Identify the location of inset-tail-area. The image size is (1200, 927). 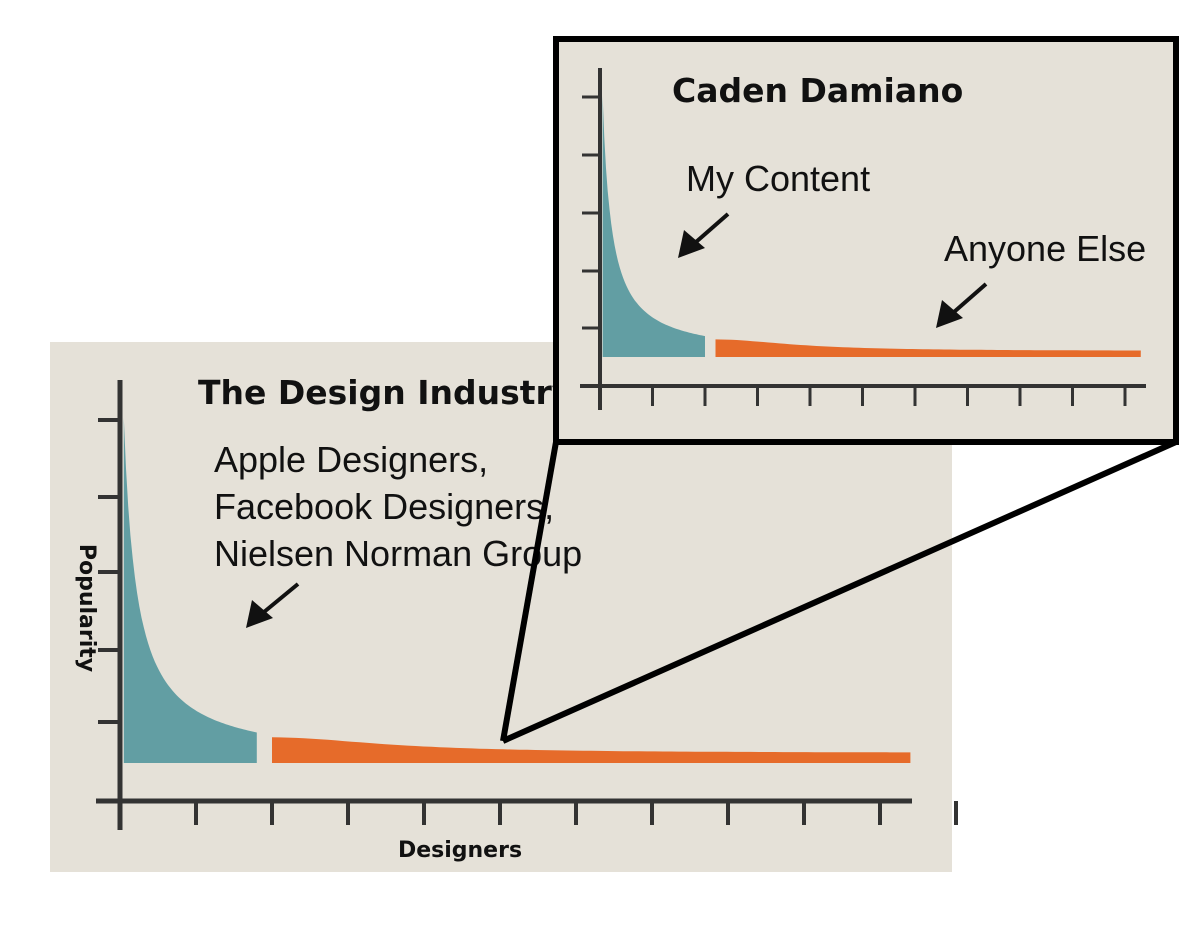
(928, 348).